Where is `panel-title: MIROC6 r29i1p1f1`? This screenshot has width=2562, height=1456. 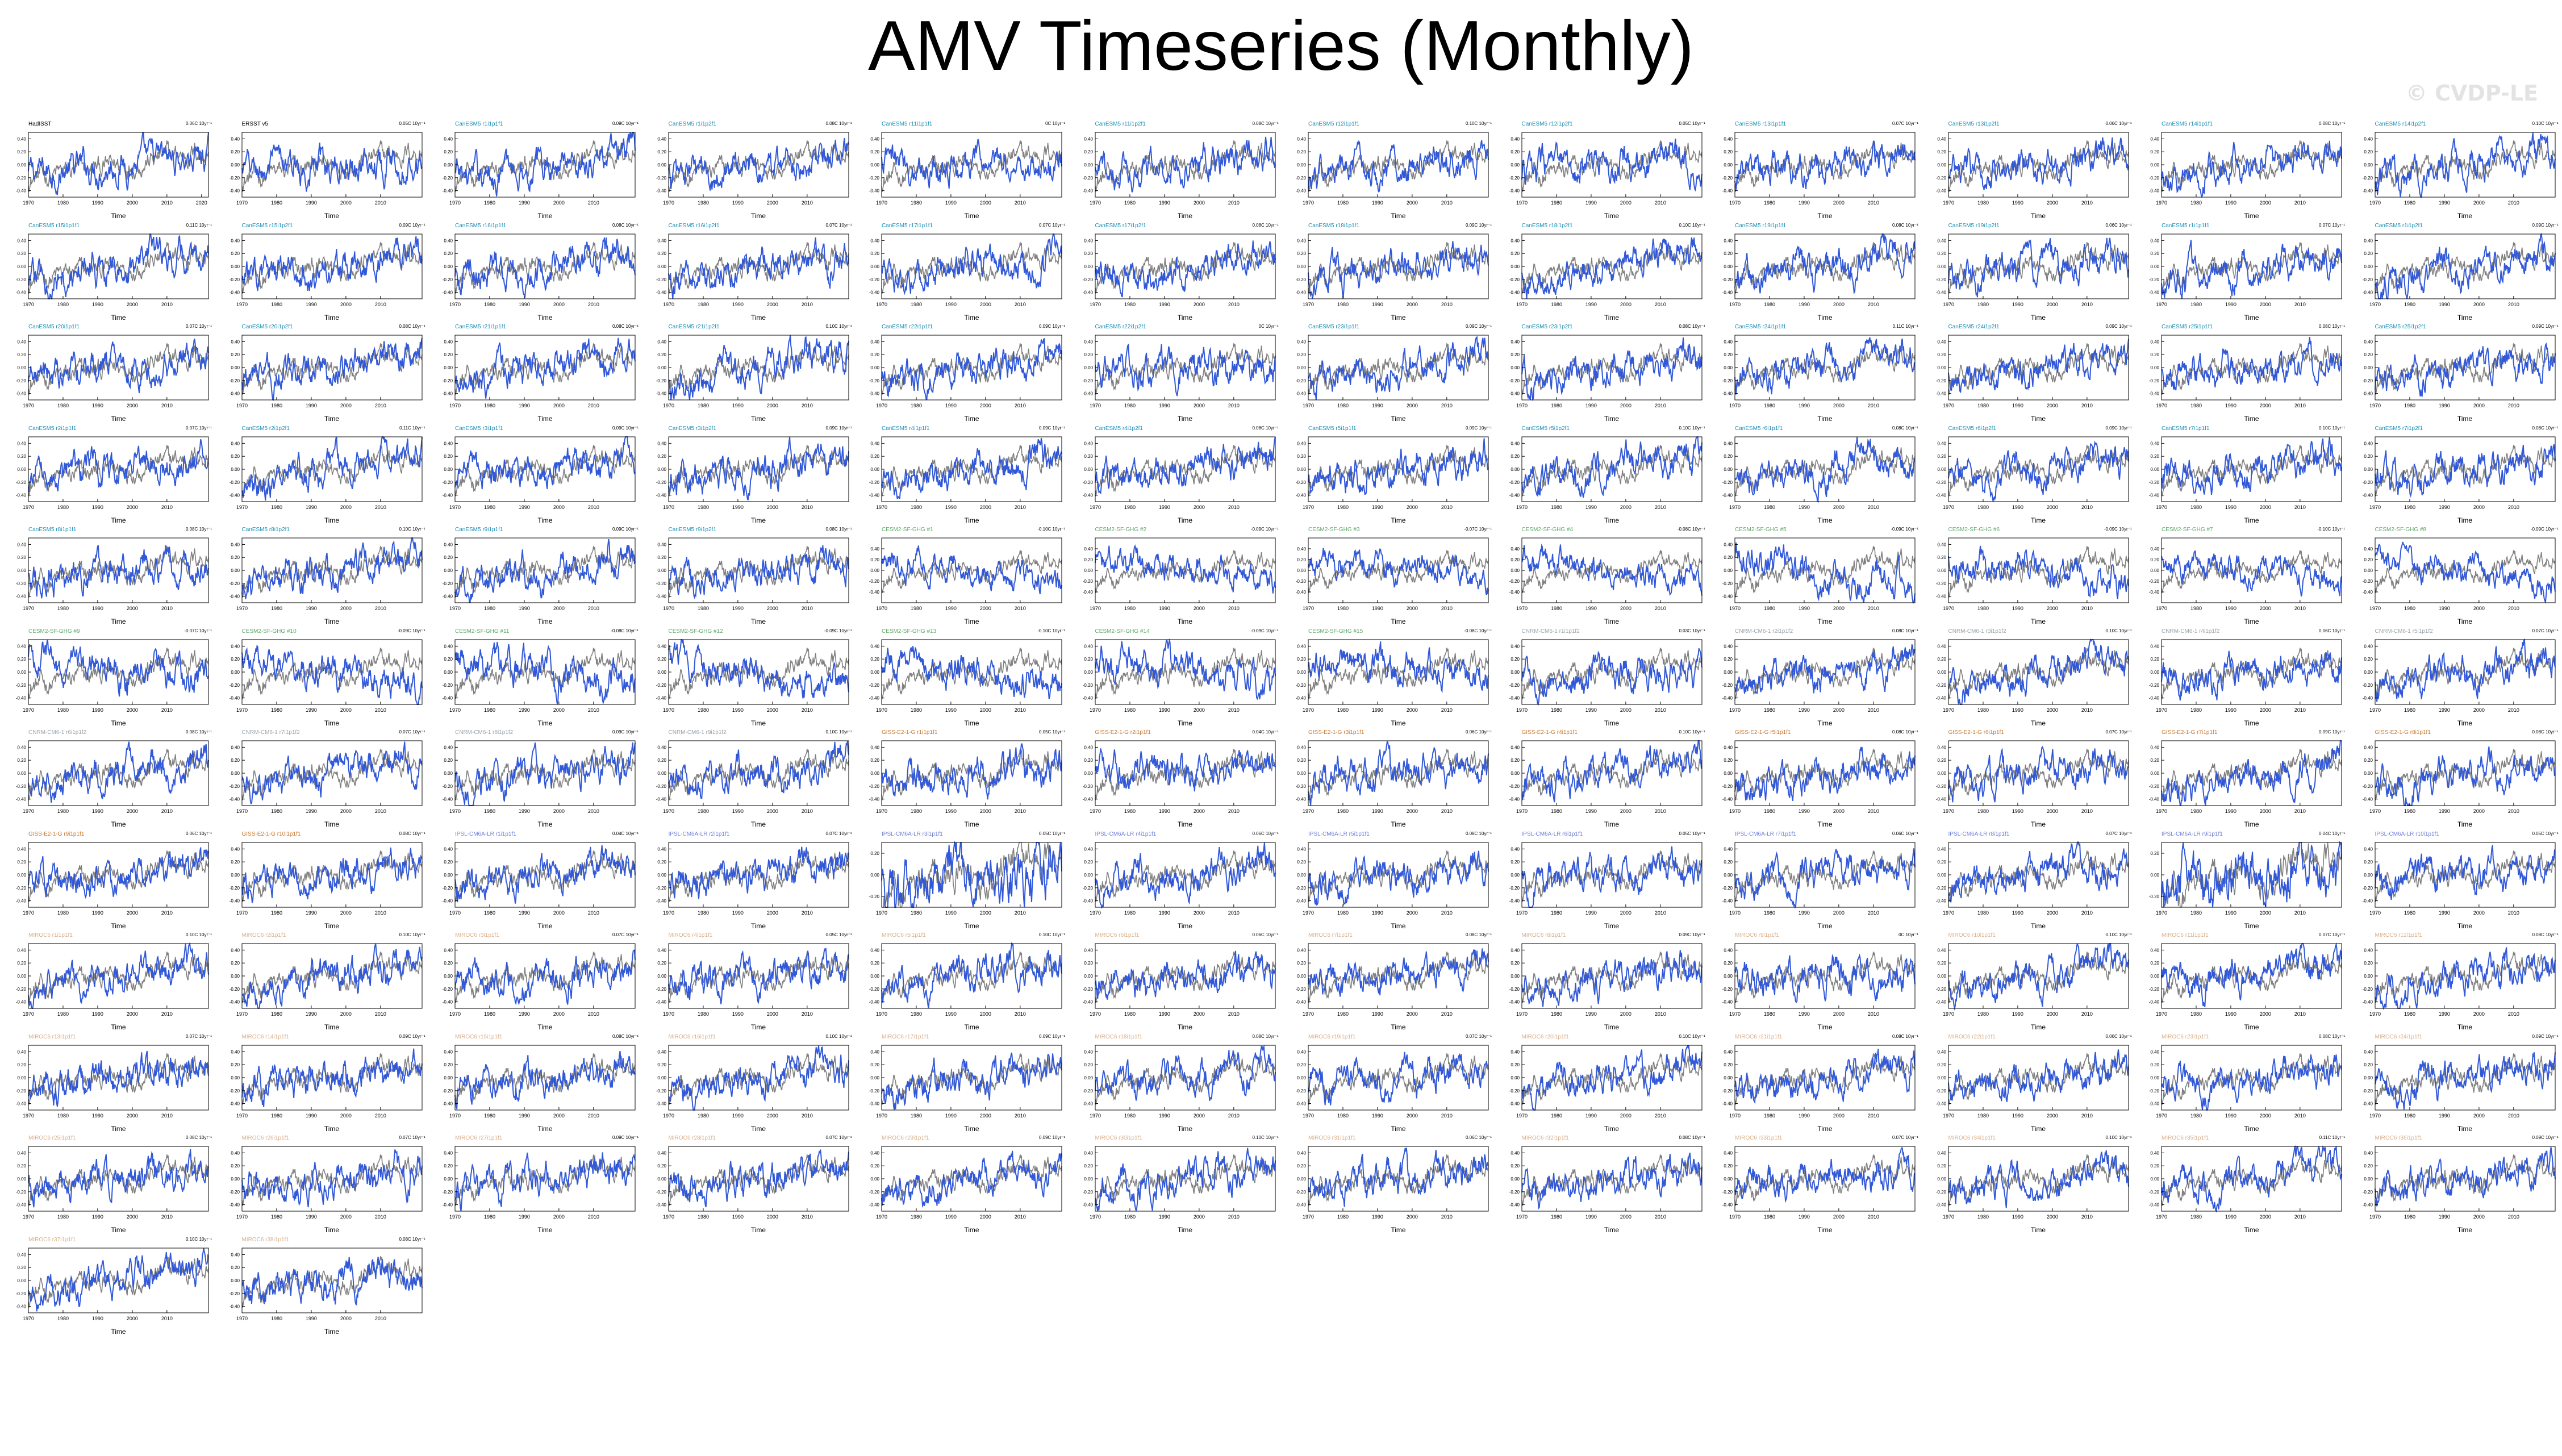
panel-title: MIROC6 r29i1p1f1 is located at coordinates (906, 1138).